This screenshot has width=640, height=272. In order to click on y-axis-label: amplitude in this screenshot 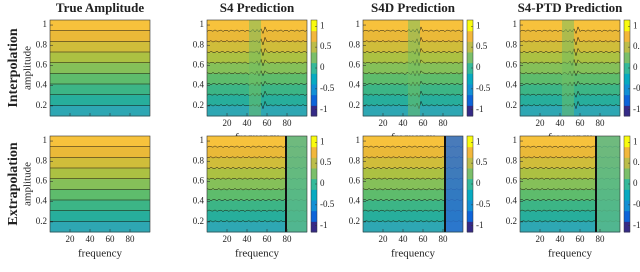, I will do `click(28, 184)`.